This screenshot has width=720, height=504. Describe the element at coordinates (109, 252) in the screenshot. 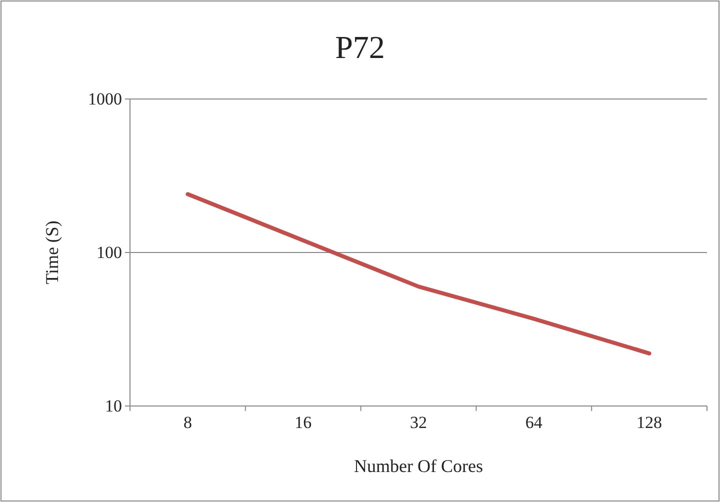

I see `y-tick-label: 100` at that location.